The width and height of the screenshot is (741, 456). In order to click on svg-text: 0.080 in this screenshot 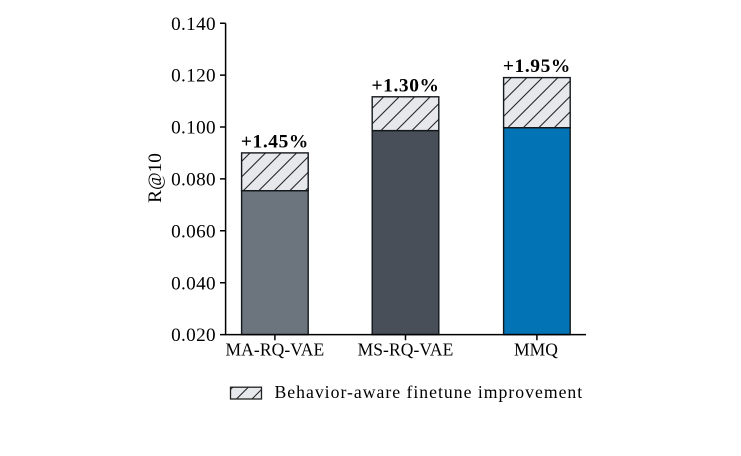, I will do `click(193, 180)`.